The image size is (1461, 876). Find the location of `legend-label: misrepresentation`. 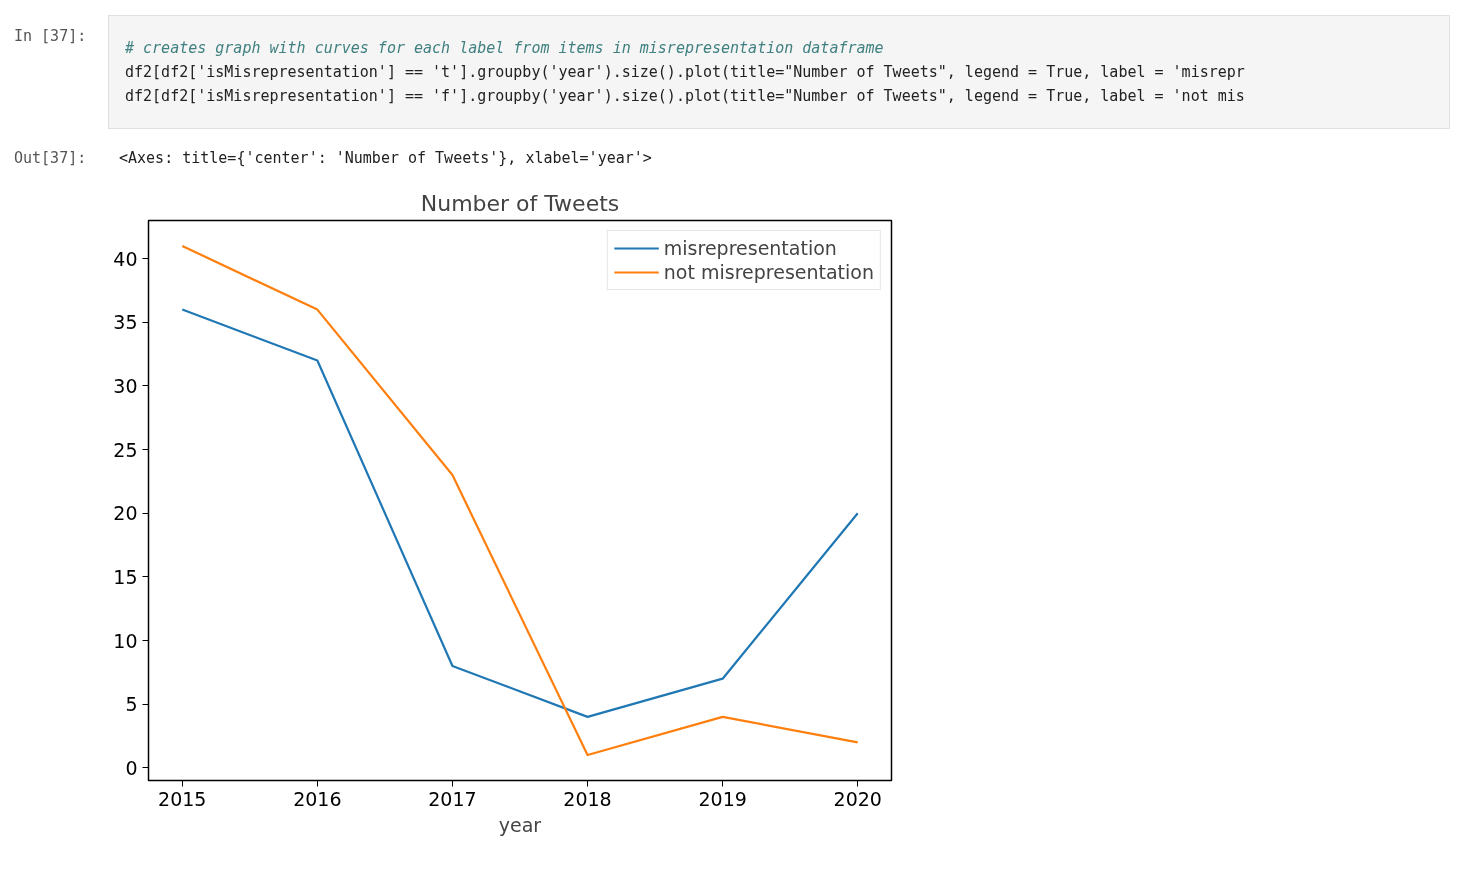

legend-label: misrepresentation is located at coordinates (750, 248).